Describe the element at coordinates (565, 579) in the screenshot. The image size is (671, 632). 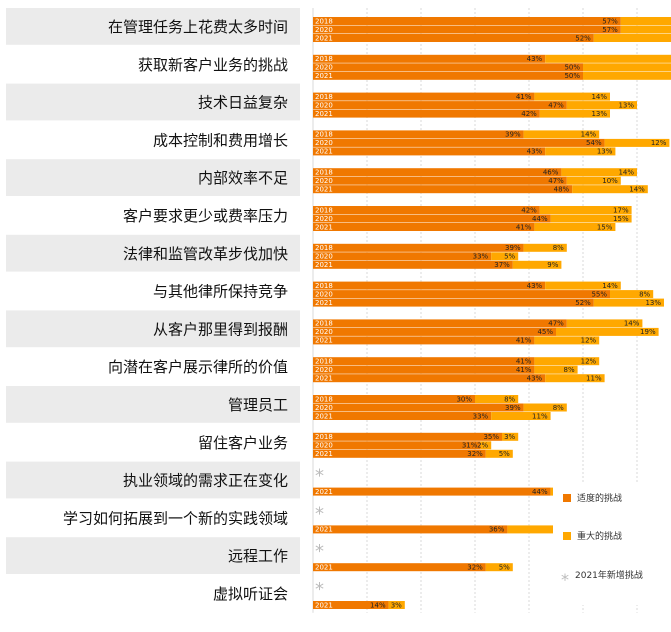
I see `legend-new-marker: *` at that location.